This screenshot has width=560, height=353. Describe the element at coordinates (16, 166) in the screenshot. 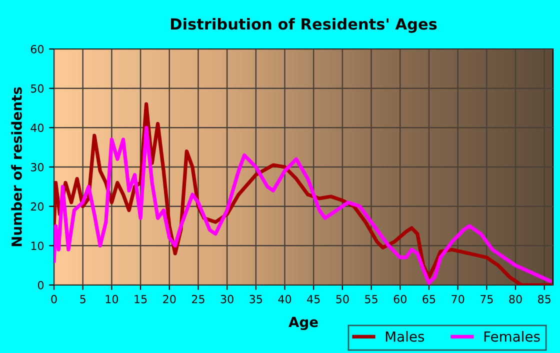

I see `y-axis-title: Number of residents` at that location.